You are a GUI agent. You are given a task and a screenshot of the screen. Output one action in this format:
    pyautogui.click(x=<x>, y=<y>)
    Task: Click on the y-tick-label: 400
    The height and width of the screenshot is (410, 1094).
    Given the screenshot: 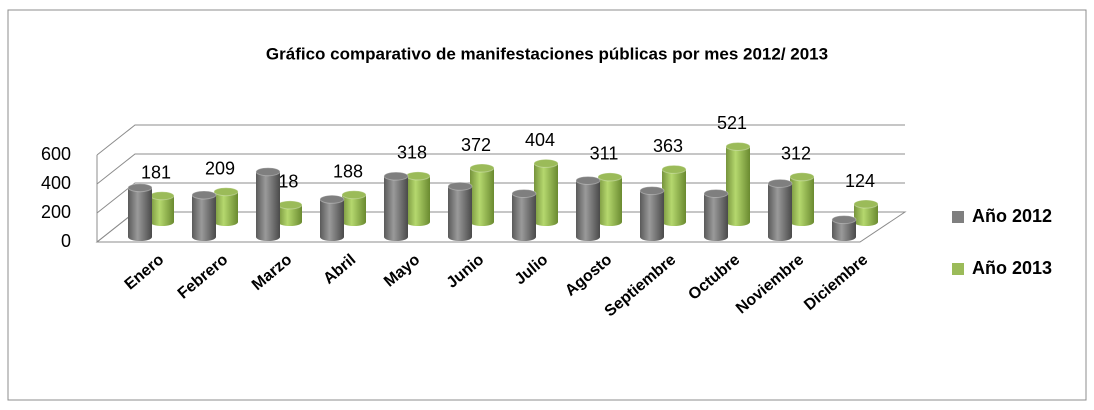 What is the action you would take?
    pyautogui.click(x=56, y=183)
    